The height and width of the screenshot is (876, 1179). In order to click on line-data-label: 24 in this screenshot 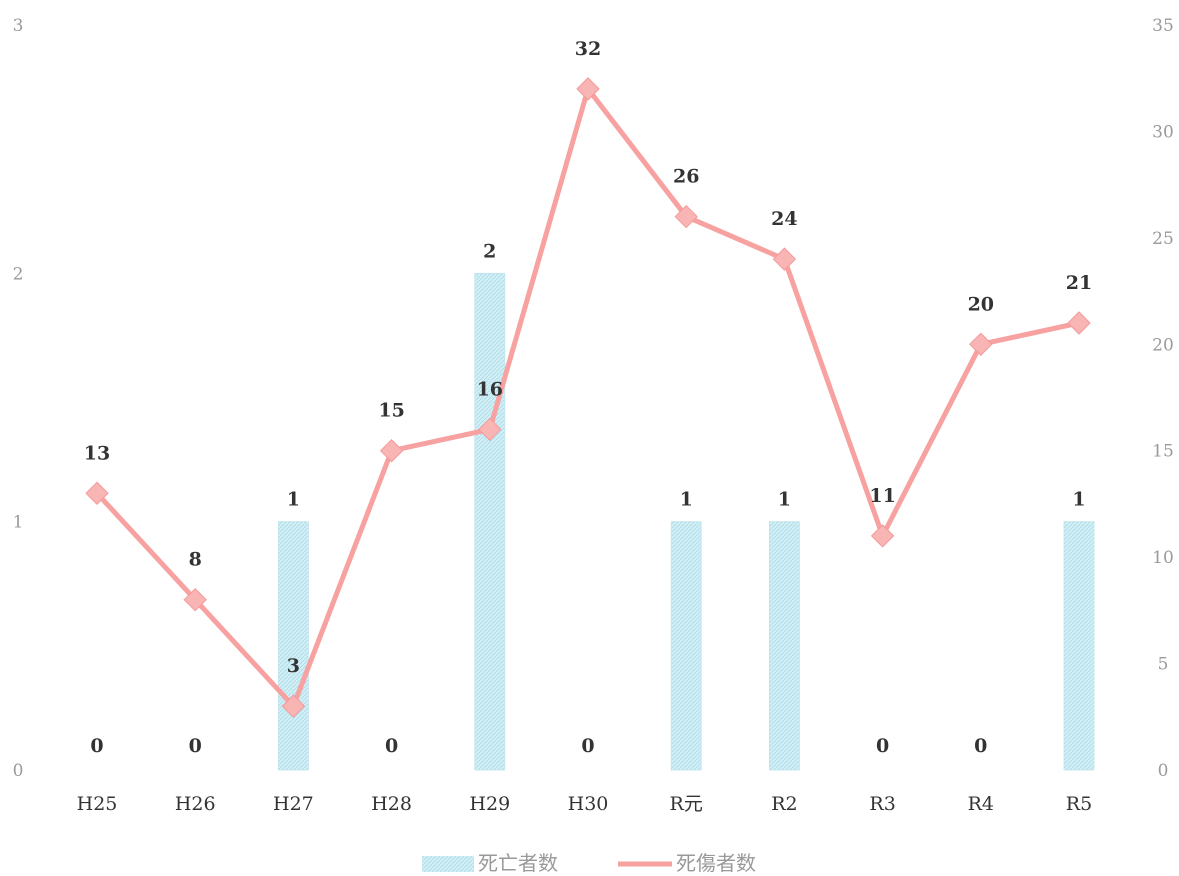, I will do `click(784, 219)`.